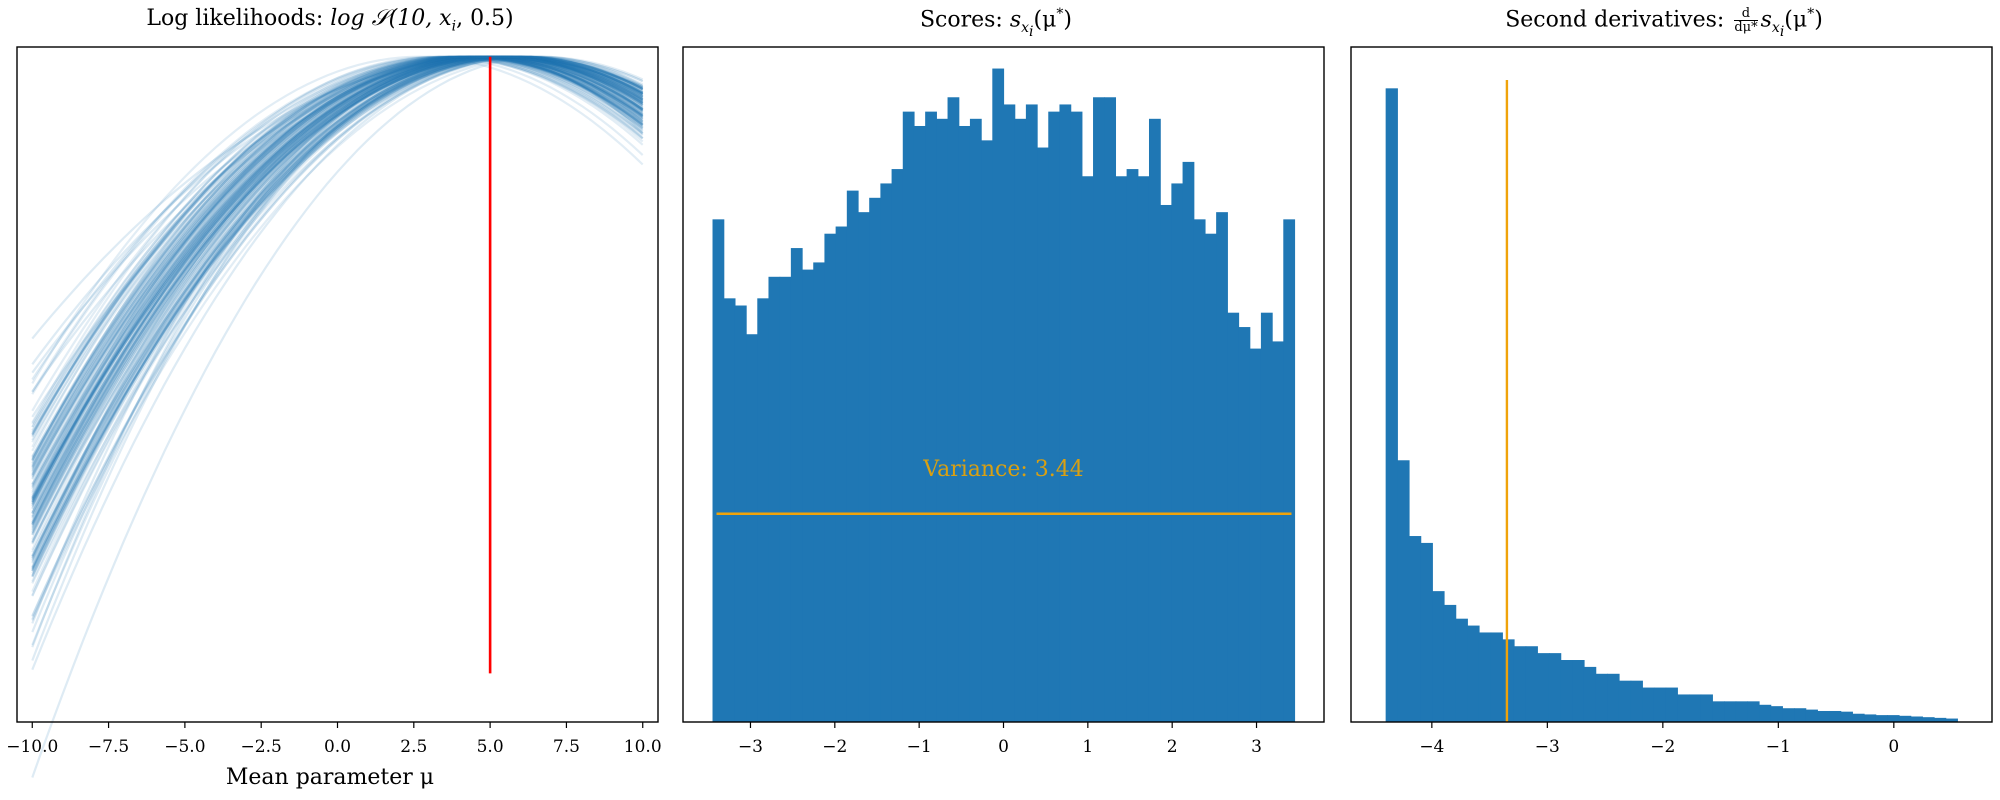 Image resolution: width=2000 pixels, height=800 pixels. What do you see at coordinates (1431, 747) in the screenshot?
I see `x-tick-label-right: −4` at bounding box center [1431, 747].